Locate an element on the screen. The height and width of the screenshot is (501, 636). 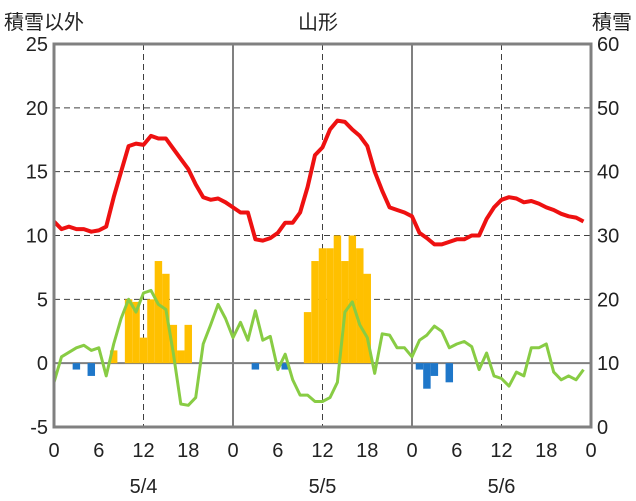
left-tick-label: 0 is located at coordinates (42, 364).